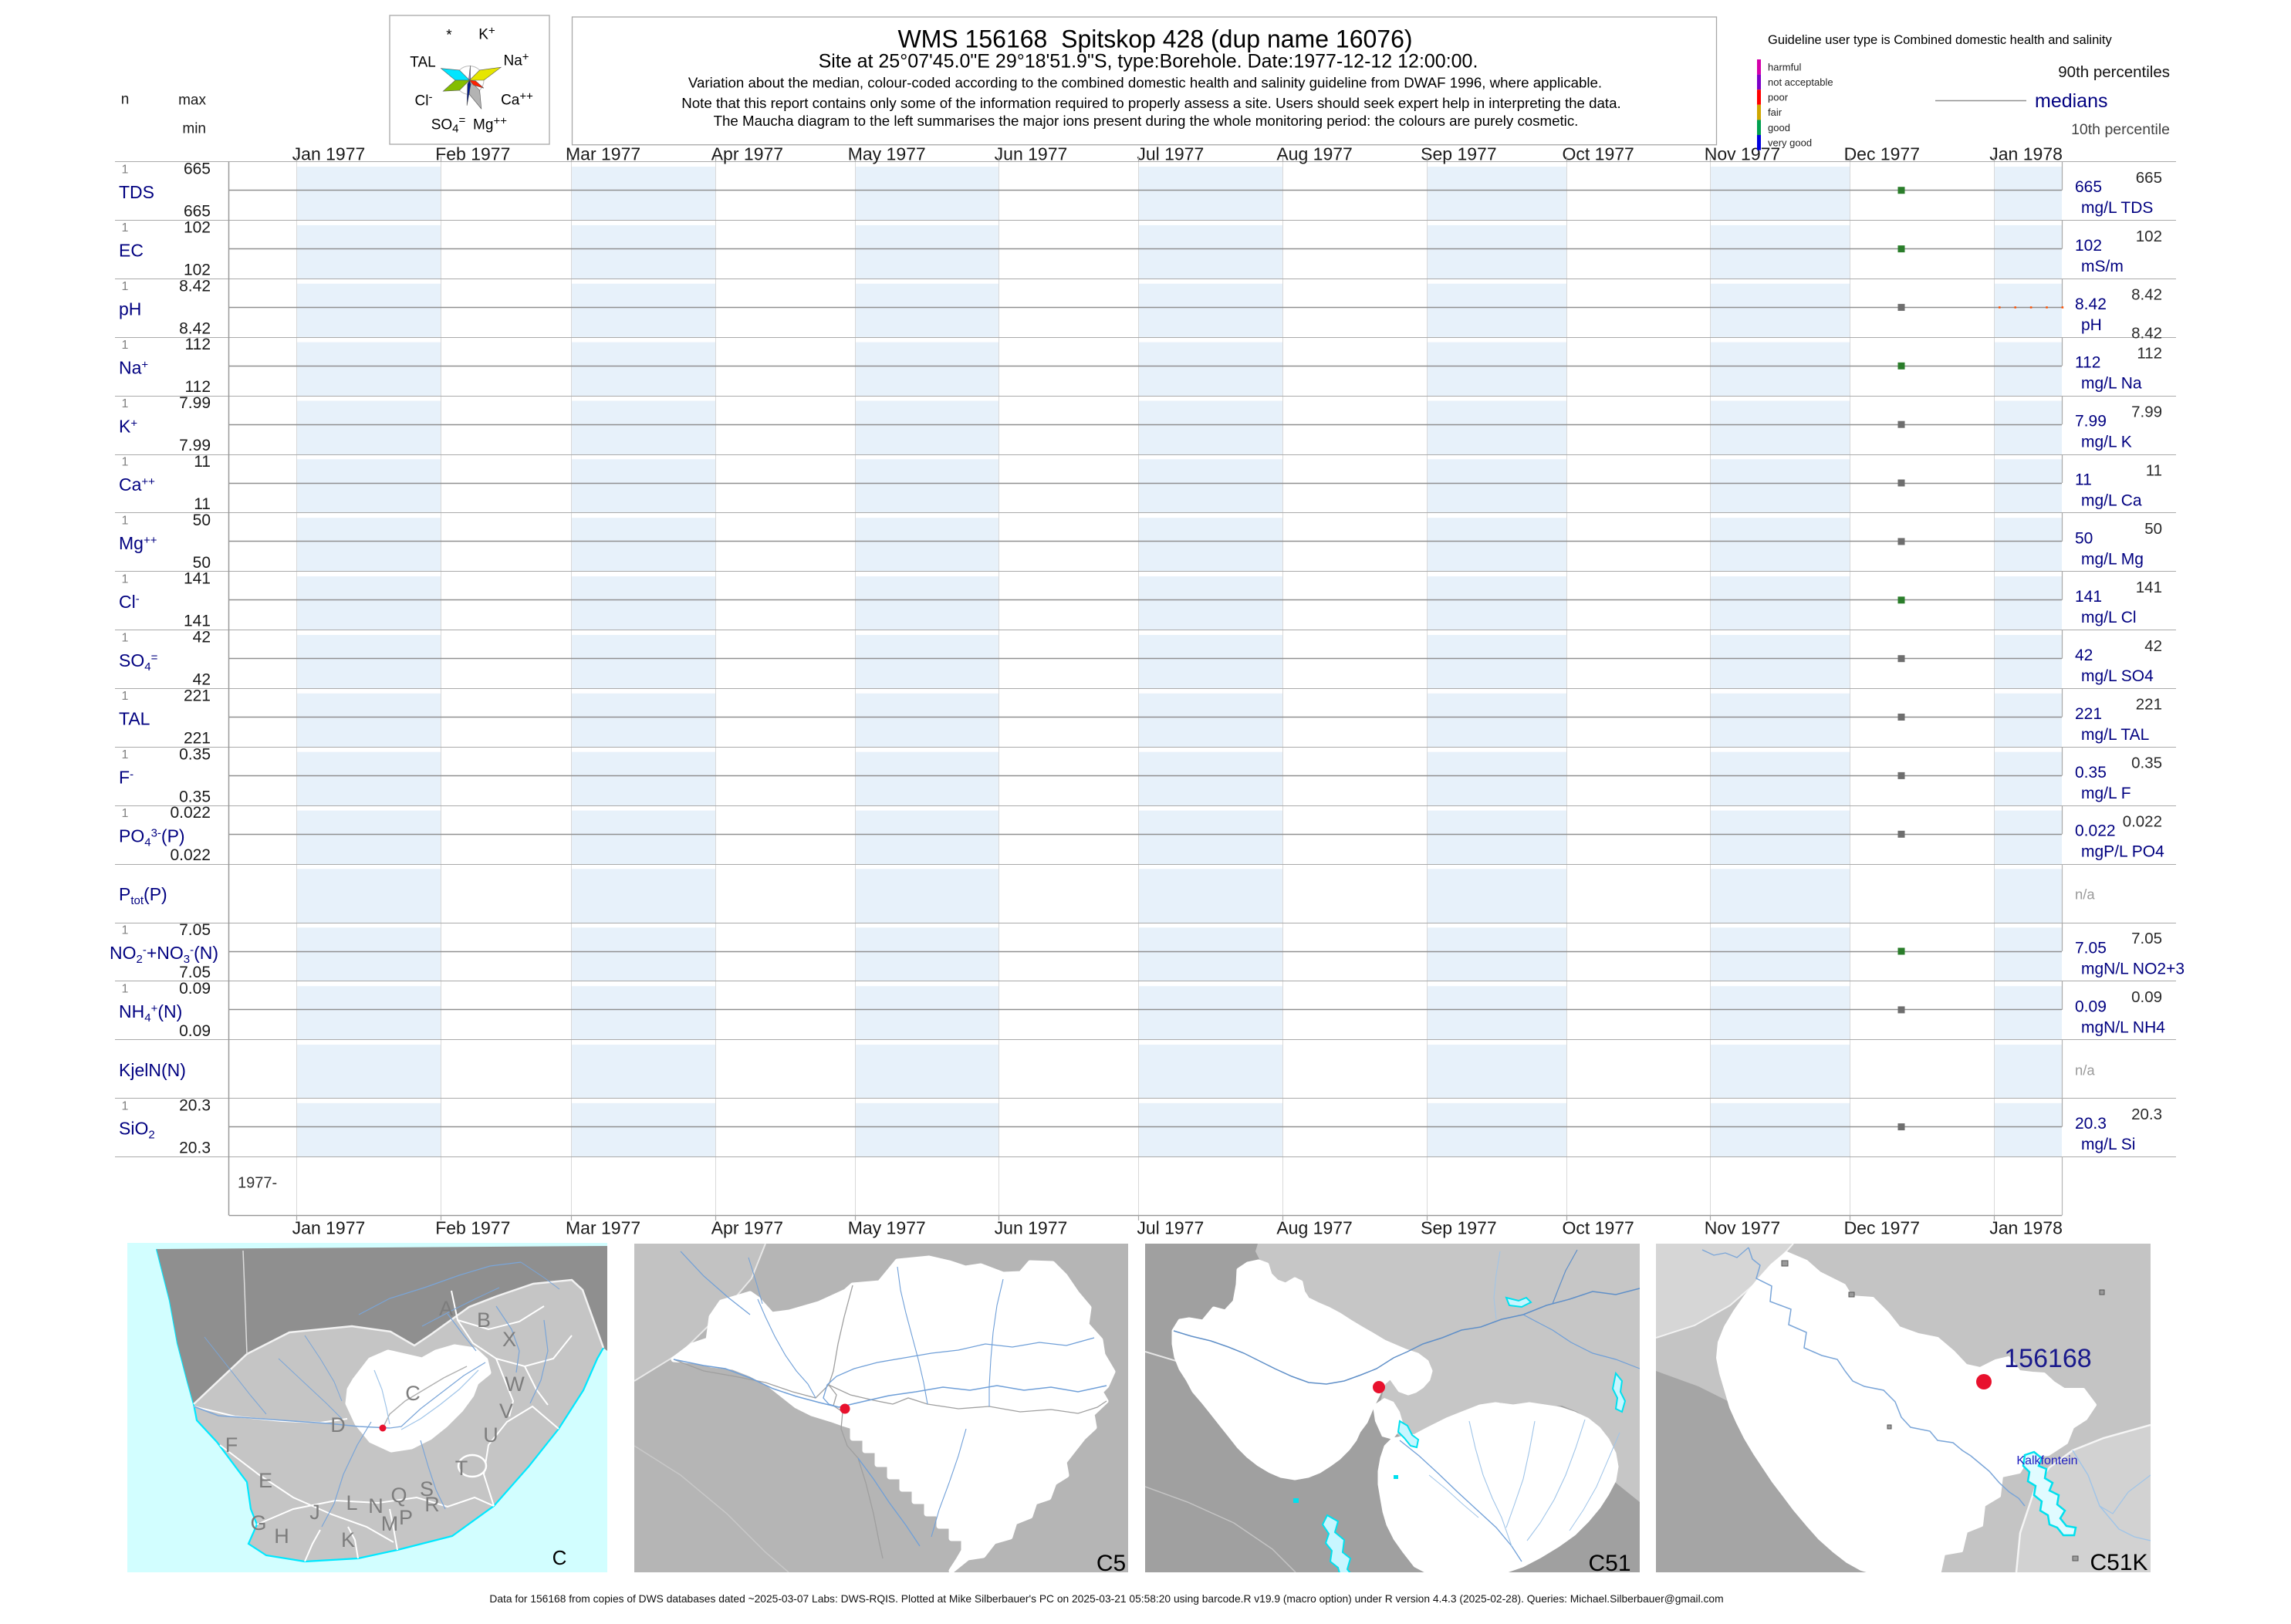  I want to click on svg-text: 156168, so click(2047, 1358).